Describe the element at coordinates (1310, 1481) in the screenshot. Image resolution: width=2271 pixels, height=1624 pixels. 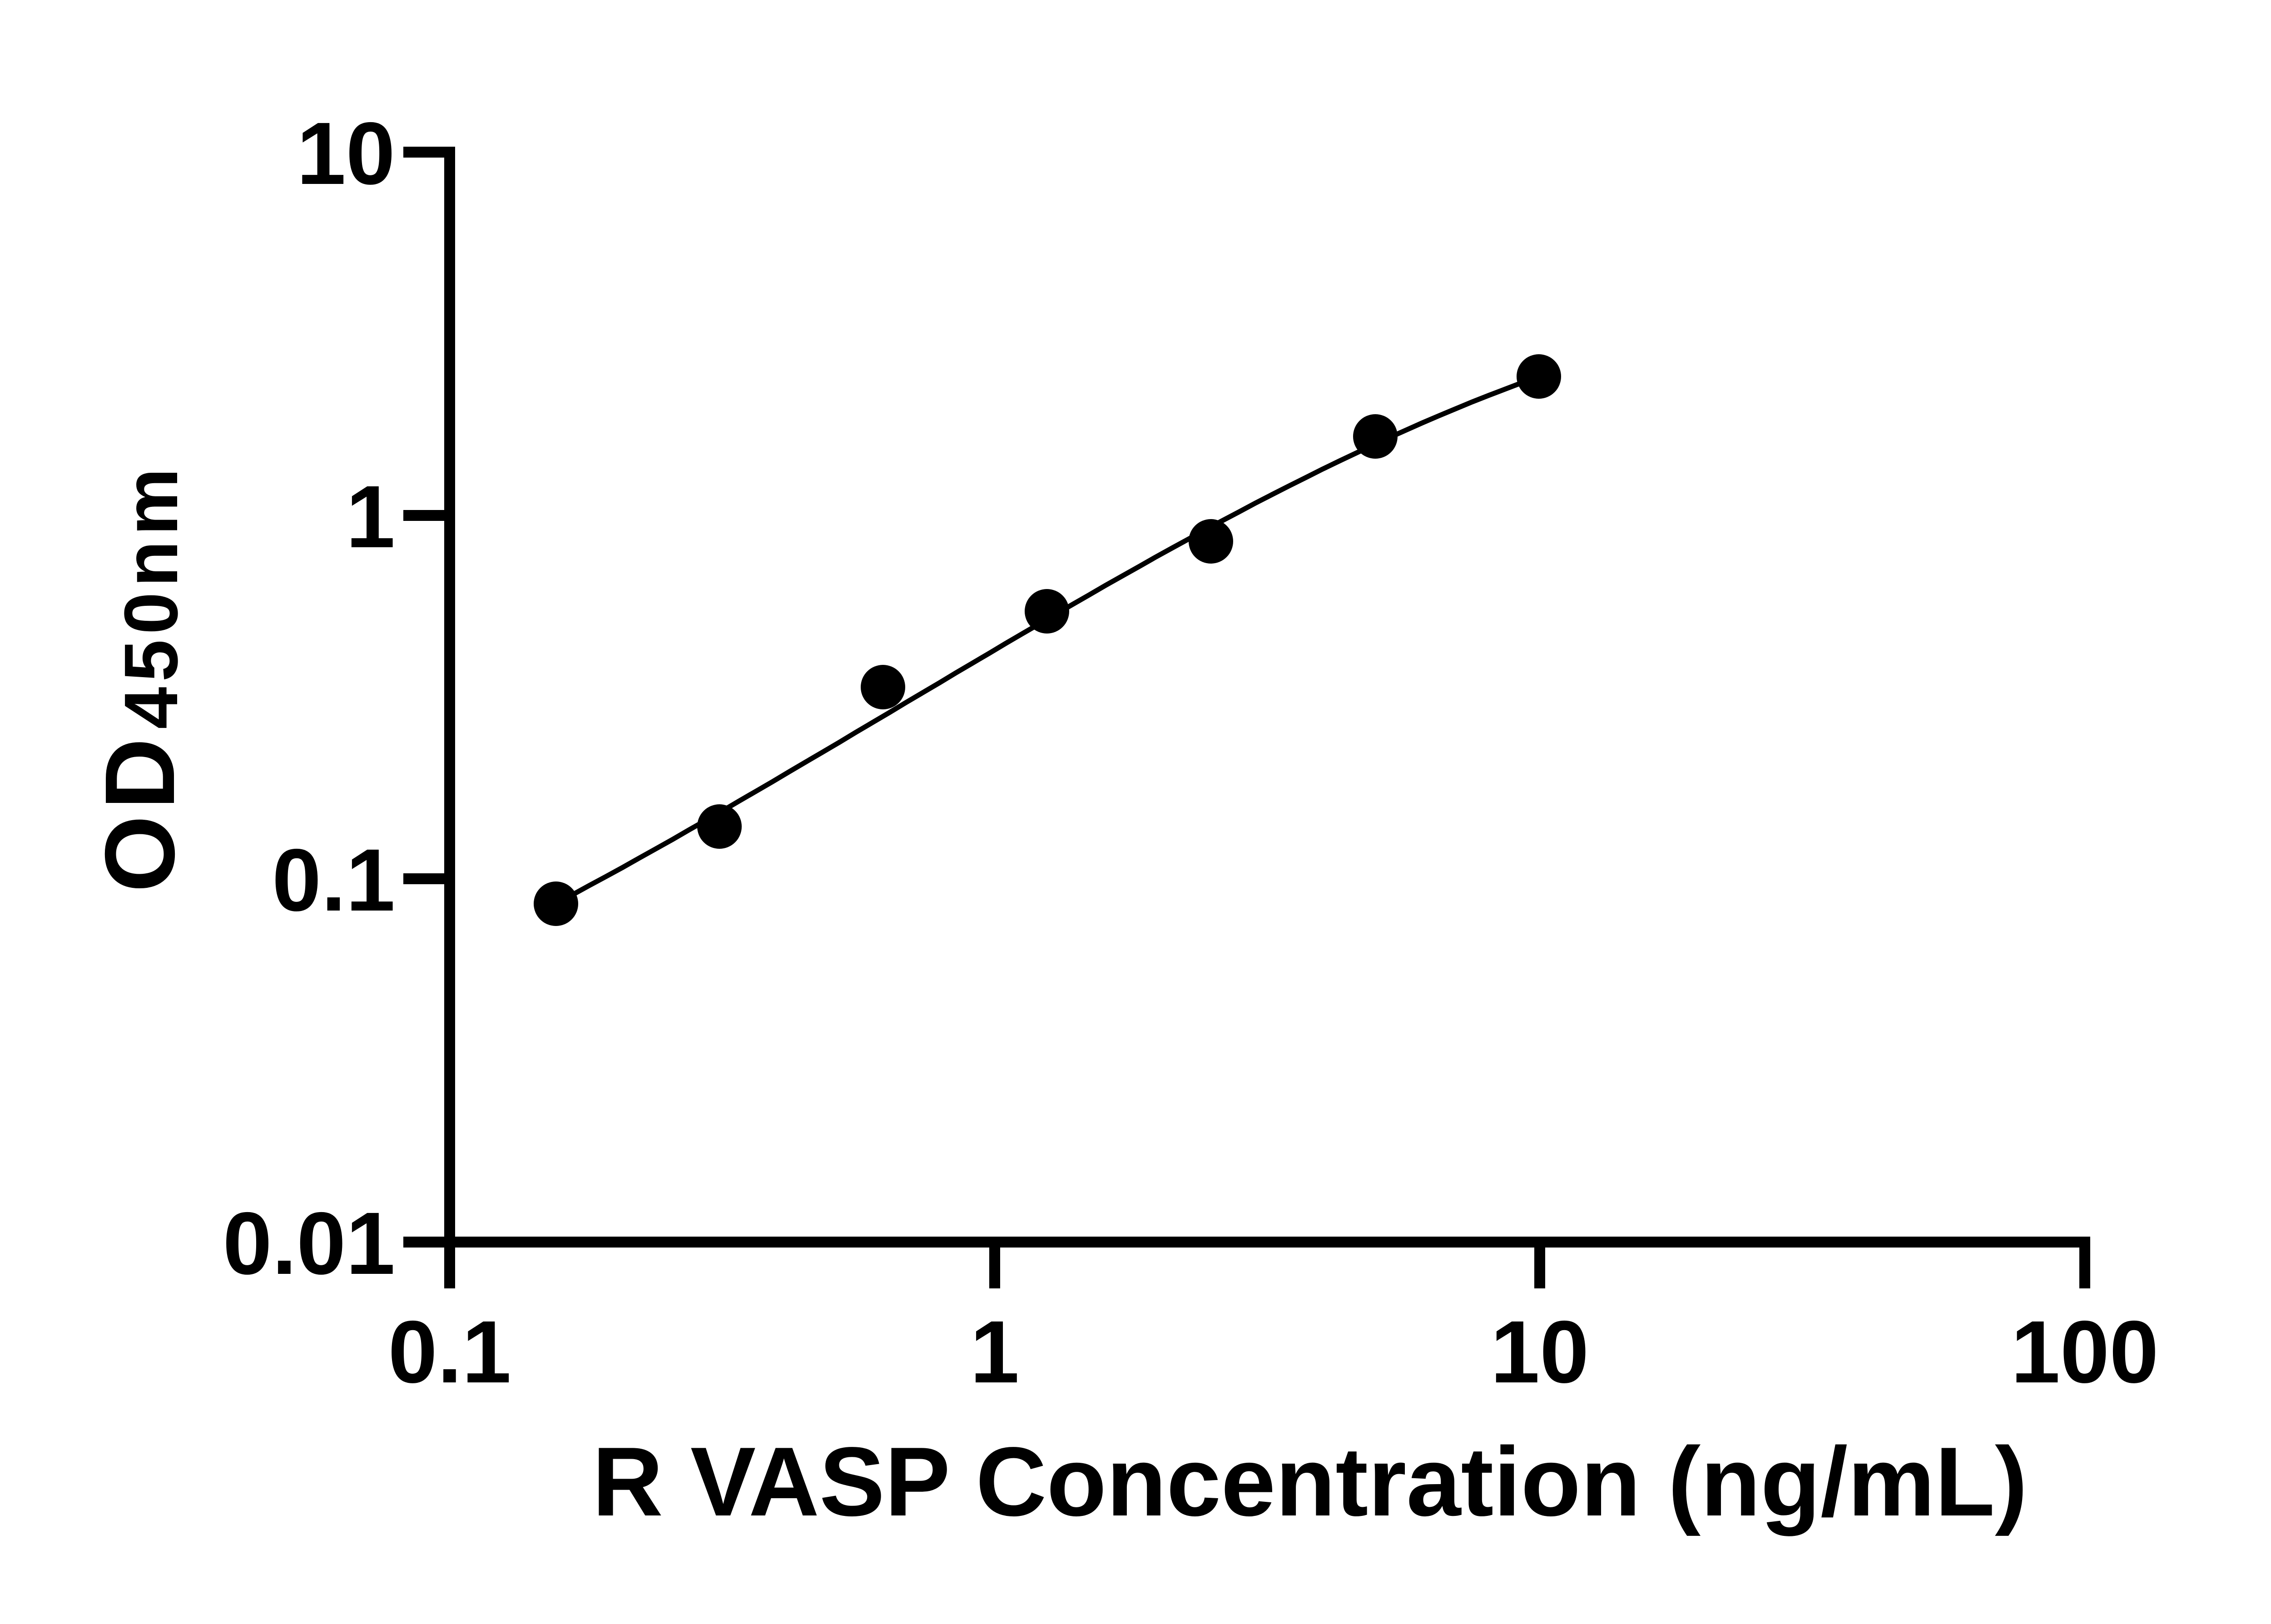
I see `svg-text: R VASP Concentration (ng/mL)` at that location.